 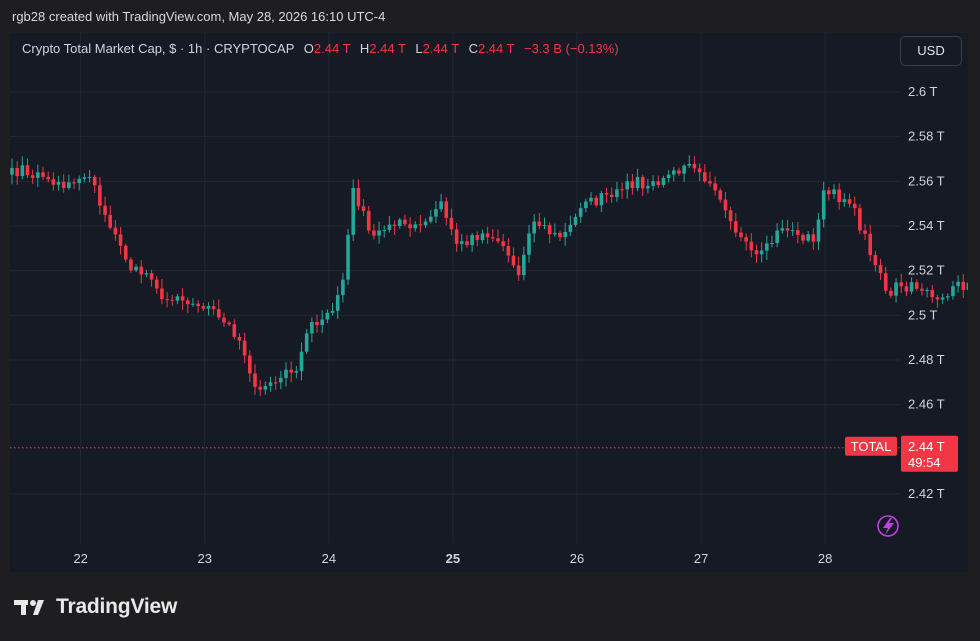 I want to click on symbol-tag-label: TOTAL, so click(x=871, y=446).